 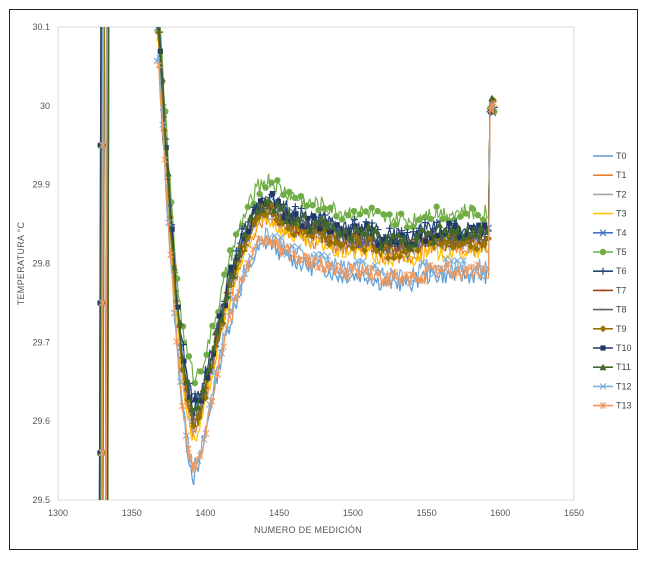 I want to click on y-tick-label: 29.9, so click(x=41, y=185).